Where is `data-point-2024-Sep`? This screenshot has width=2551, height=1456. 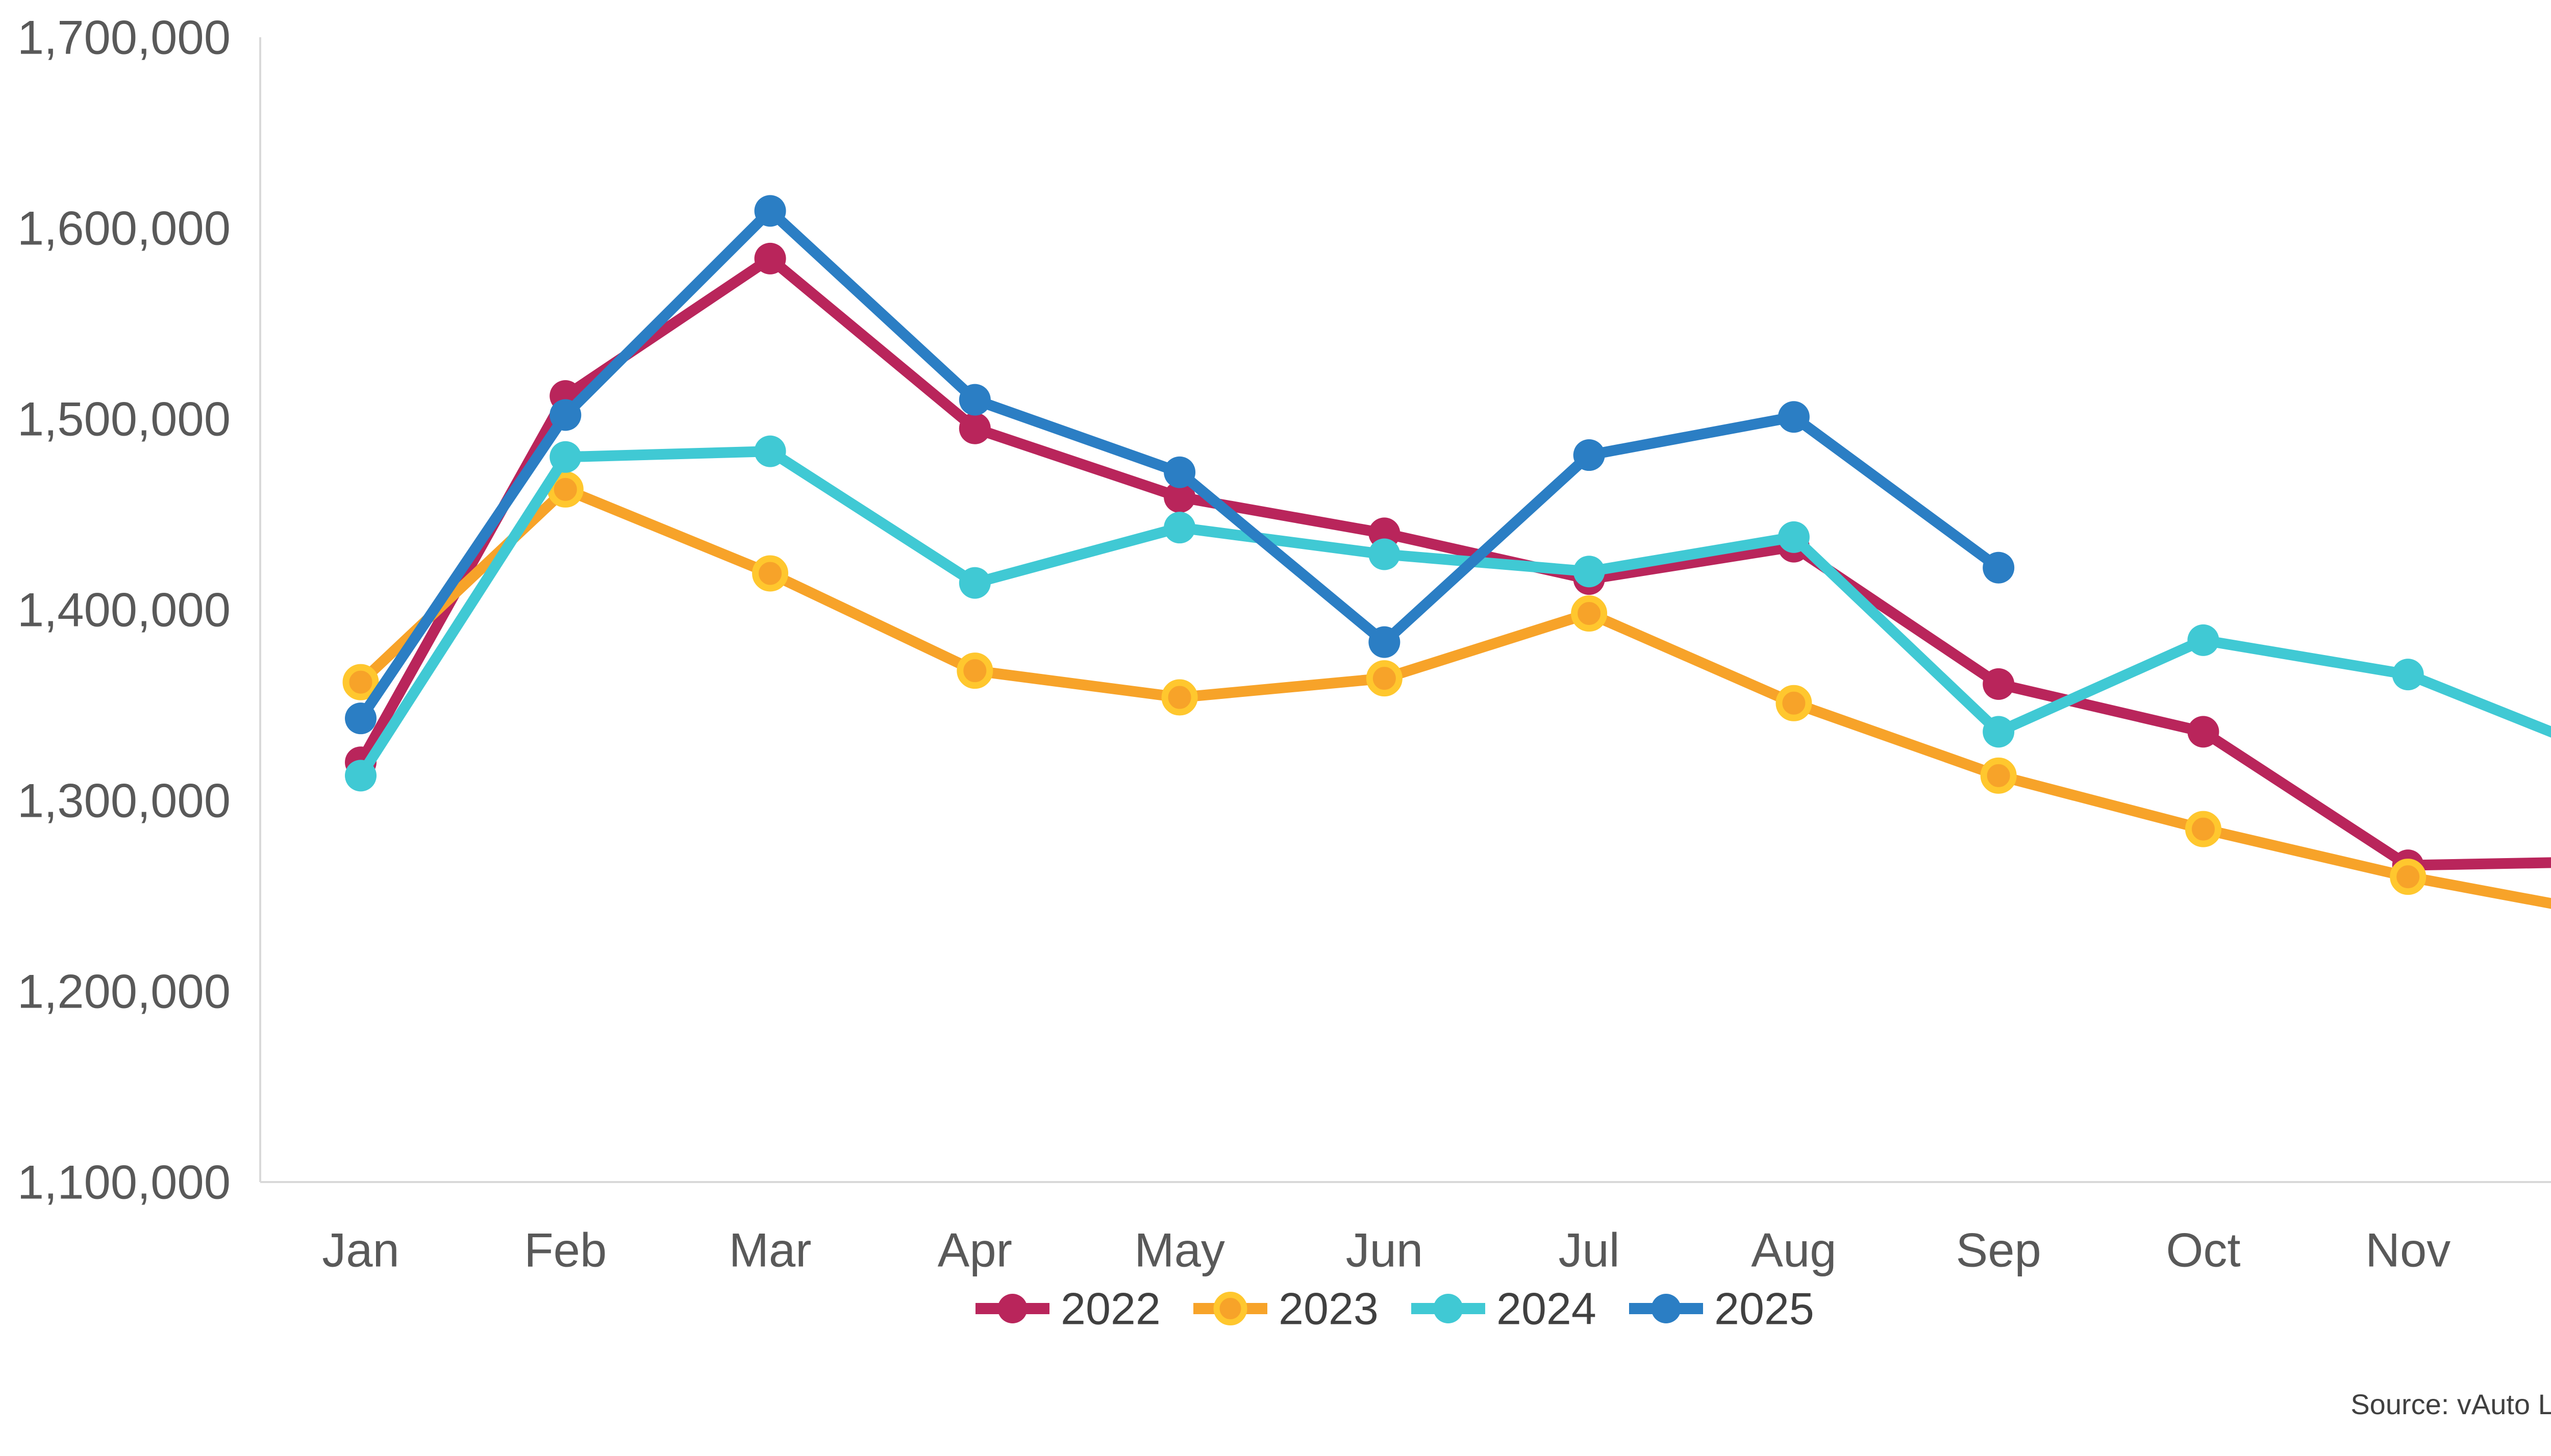 data-point-2024-Sep is located at coordinates (1999, 732).